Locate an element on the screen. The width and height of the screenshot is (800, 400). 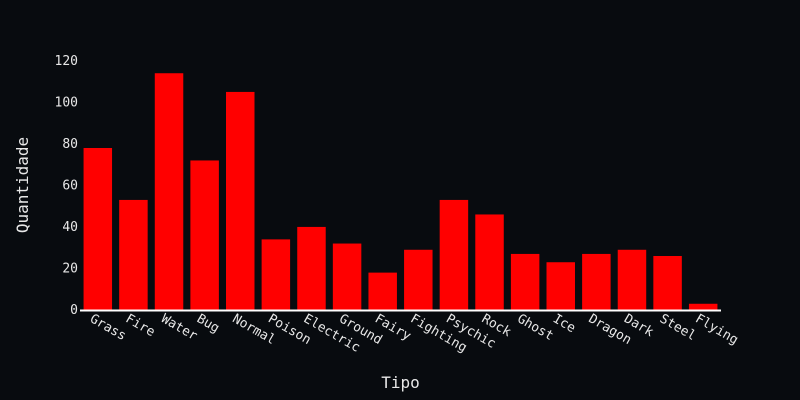
y-axis-title: Quantidade is located at coordinates (22, 185).